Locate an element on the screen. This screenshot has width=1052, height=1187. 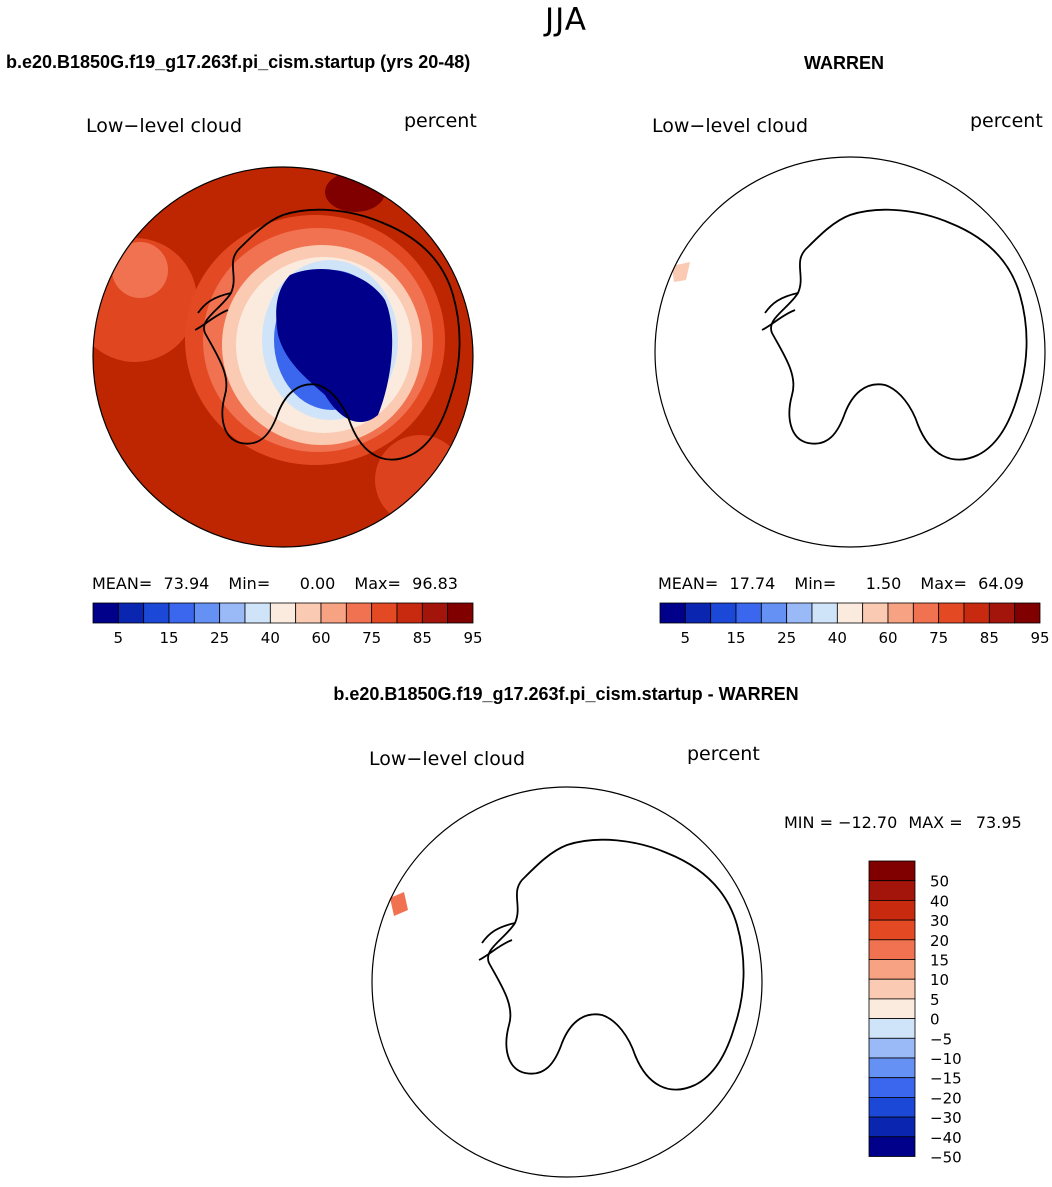
obs-map-border is located at coordinates (850, 352).